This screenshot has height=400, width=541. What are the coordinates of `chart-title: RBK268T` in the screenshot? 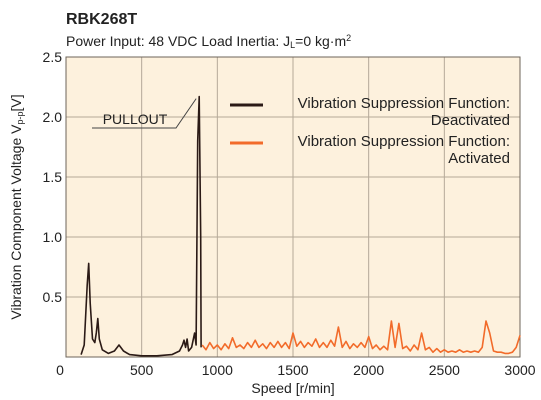 It's located at (101, 19).